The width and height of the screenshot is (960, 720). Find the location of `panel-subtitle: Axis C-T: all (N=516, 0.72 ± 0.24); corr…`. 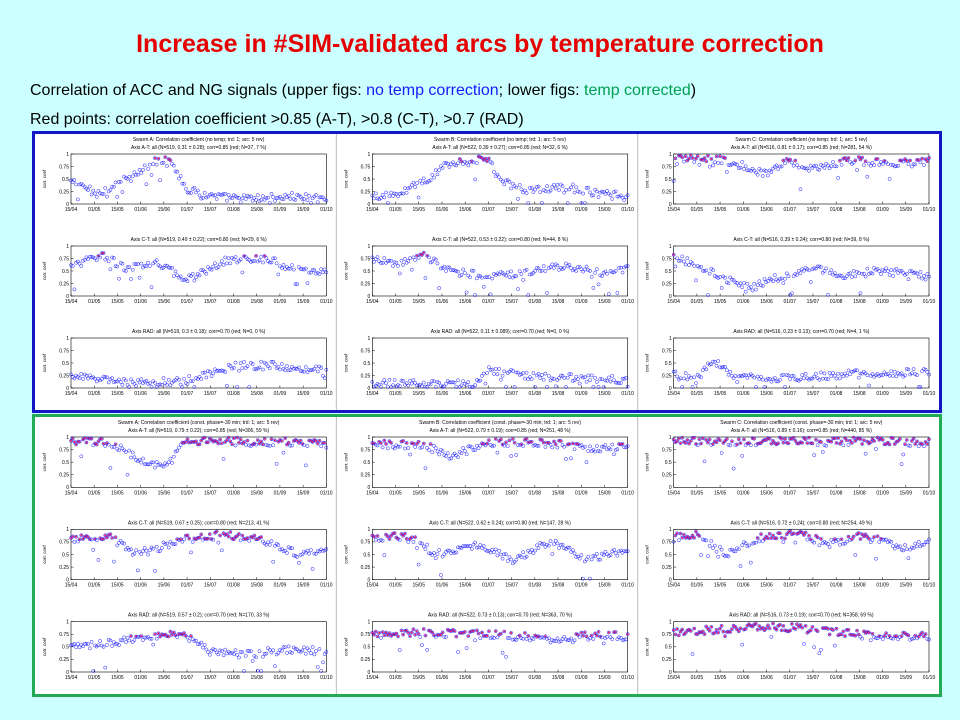

panel-subtitle: Axis C-T: all (N=516, 0.72 ± 0.24); corr… is located at coordinates (802, 523).